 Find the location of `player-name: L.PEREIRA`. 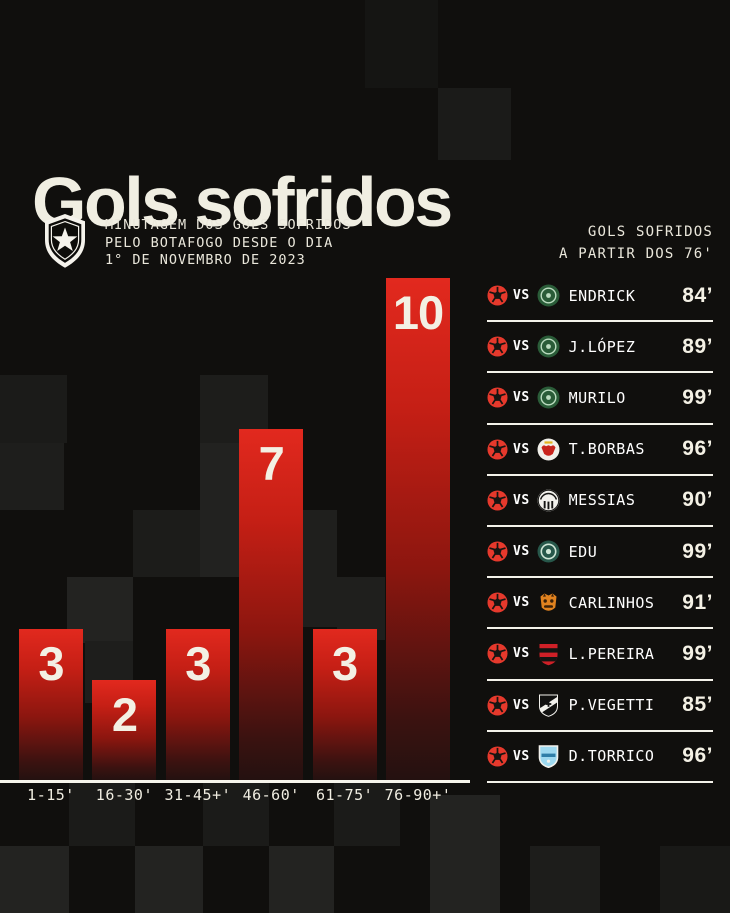

player-name: L.PEREIRA is located at coordinates (611, 653).